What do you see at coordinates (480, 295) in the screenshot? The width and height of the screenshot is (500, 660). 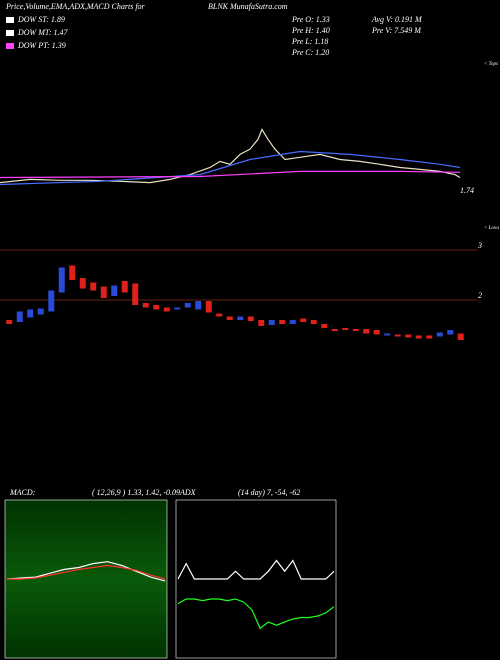 I see `y-tick-label: 2` at bounding box center [480, 295].